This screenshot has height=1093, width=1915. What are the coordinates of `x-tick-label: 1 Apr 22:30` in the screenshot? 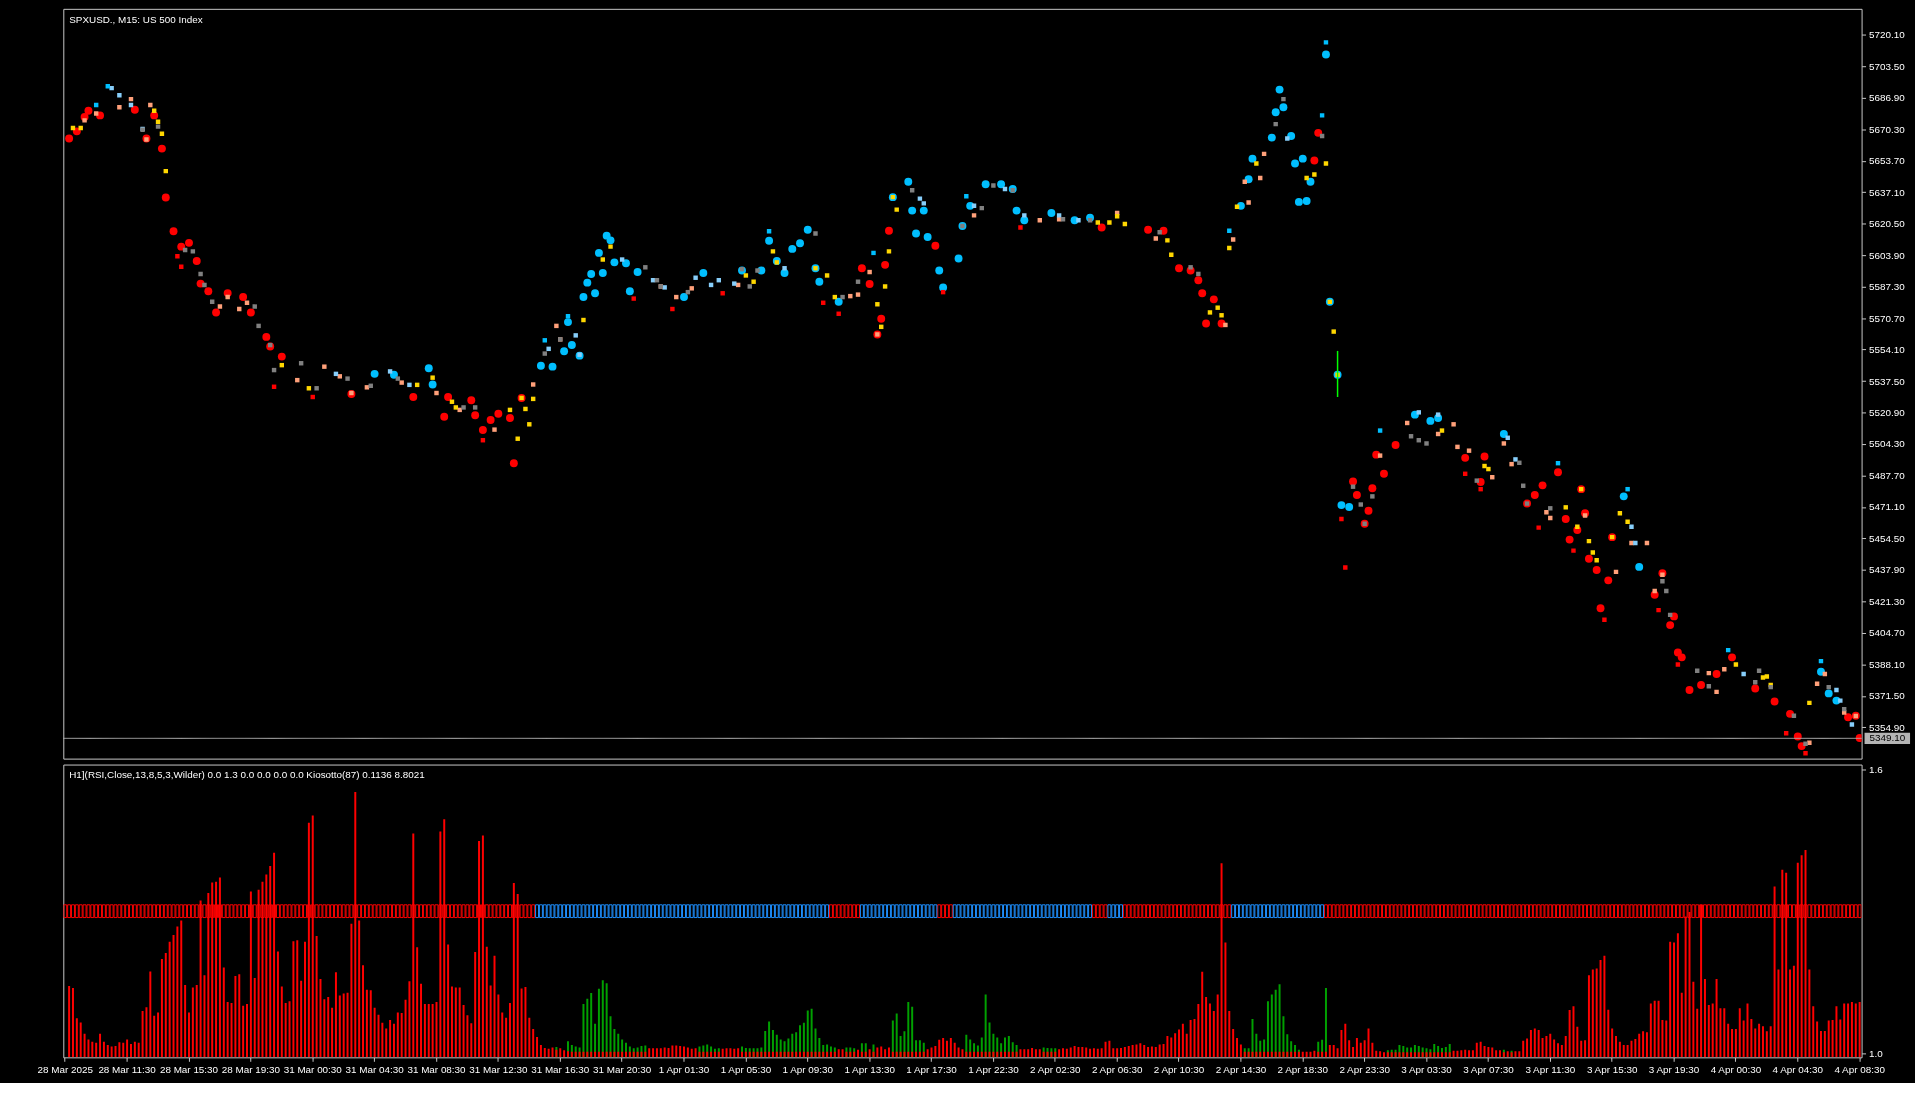 It's located at (994, 1069).